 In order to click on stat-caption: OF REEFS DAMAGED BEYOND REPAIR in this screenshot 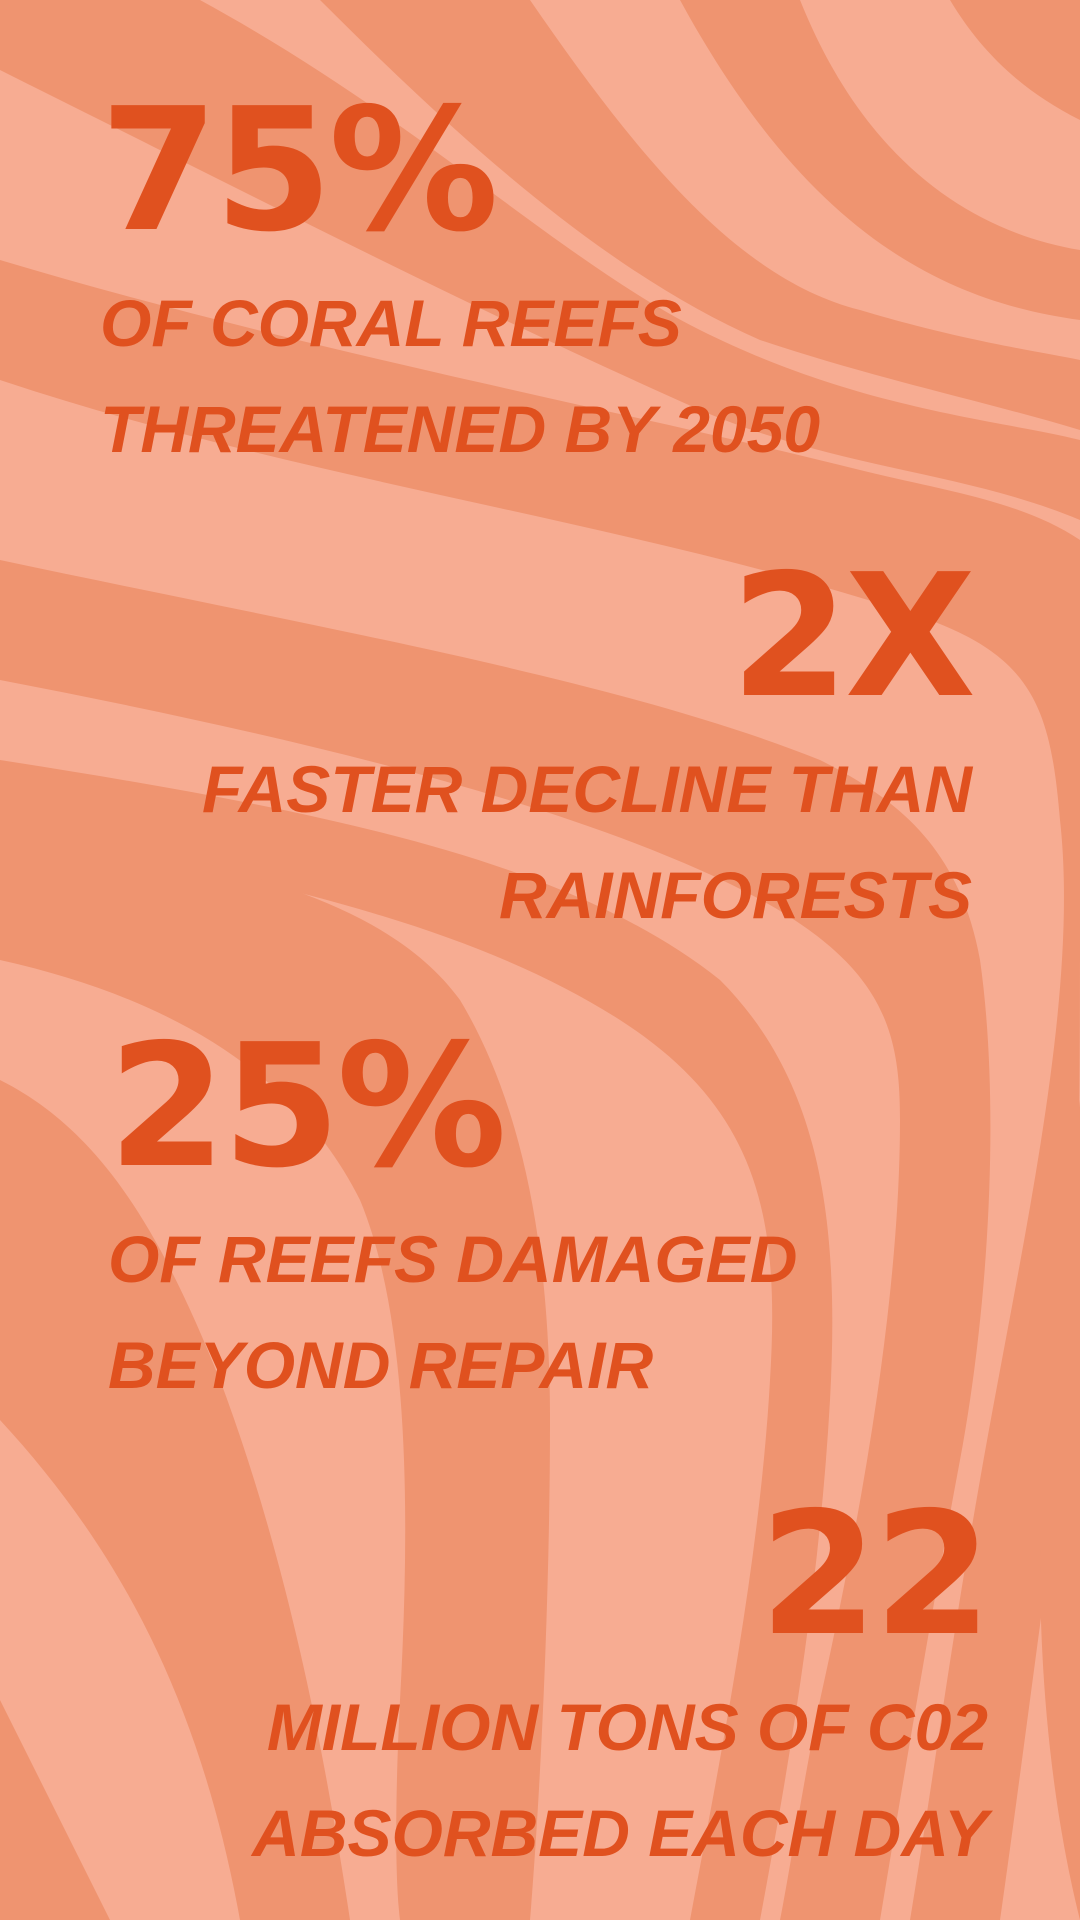, I will do `click(452, 1312)`.